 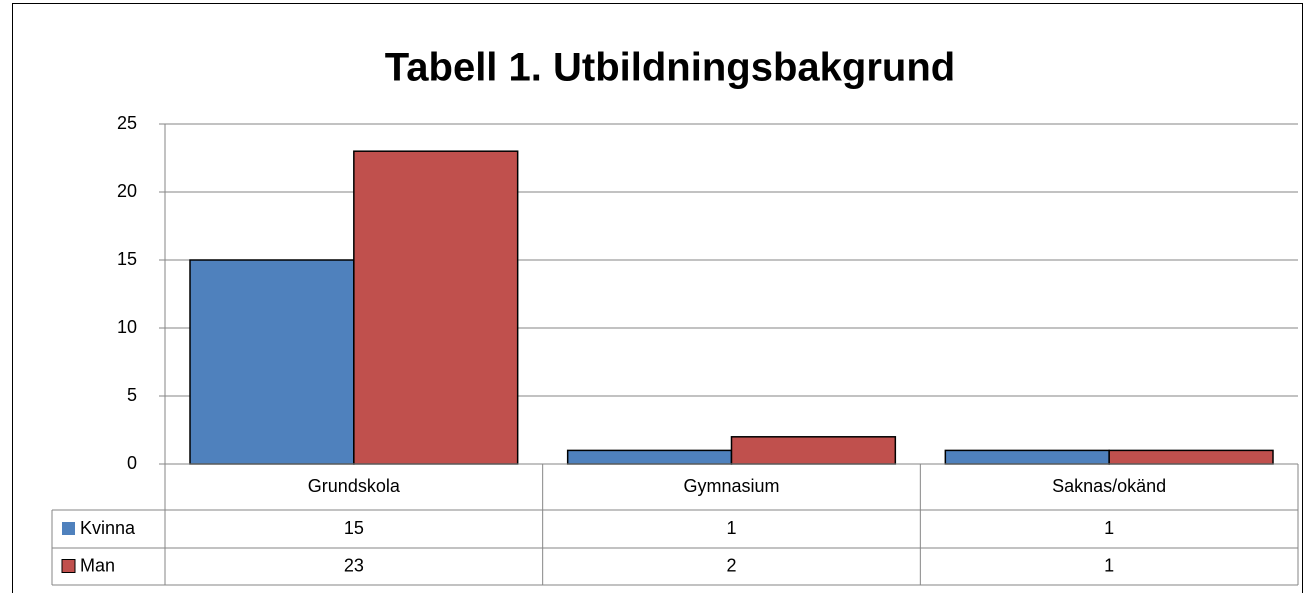 What do you see at coordinates (132, 463) in the screenshot?
I see `y-tick-label: 0` at bounding box center [132, 463].